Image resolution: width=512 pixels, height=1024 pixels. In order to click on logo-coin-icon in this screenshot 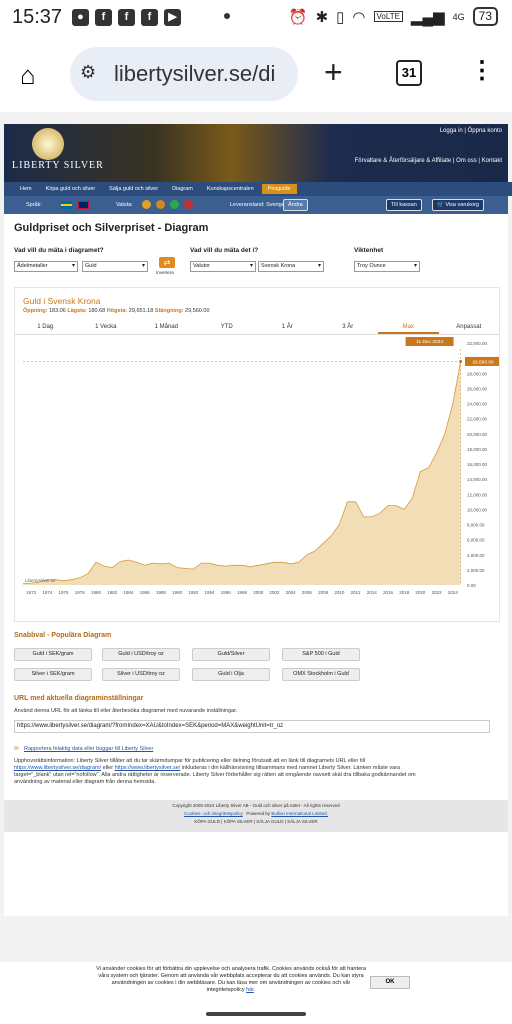, I will do `click(48, 144)`.